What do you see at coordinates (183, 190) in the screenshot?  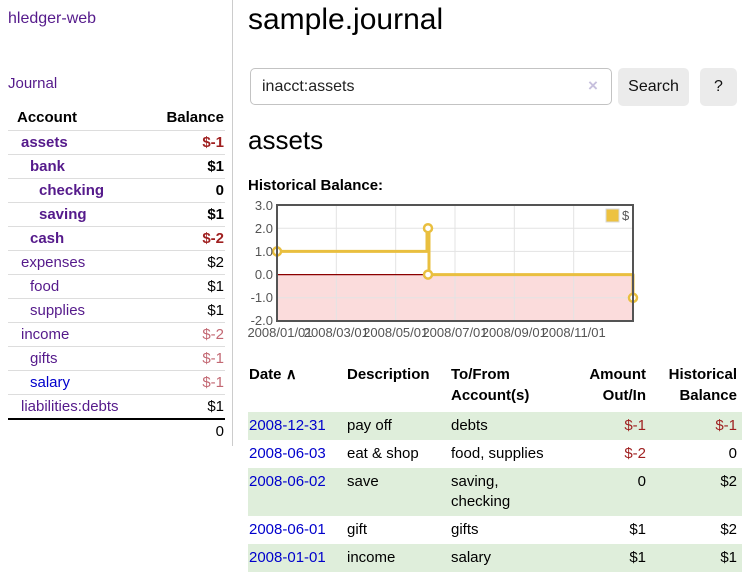 I see `account-balance: 0` at bounding box center [183, 190].